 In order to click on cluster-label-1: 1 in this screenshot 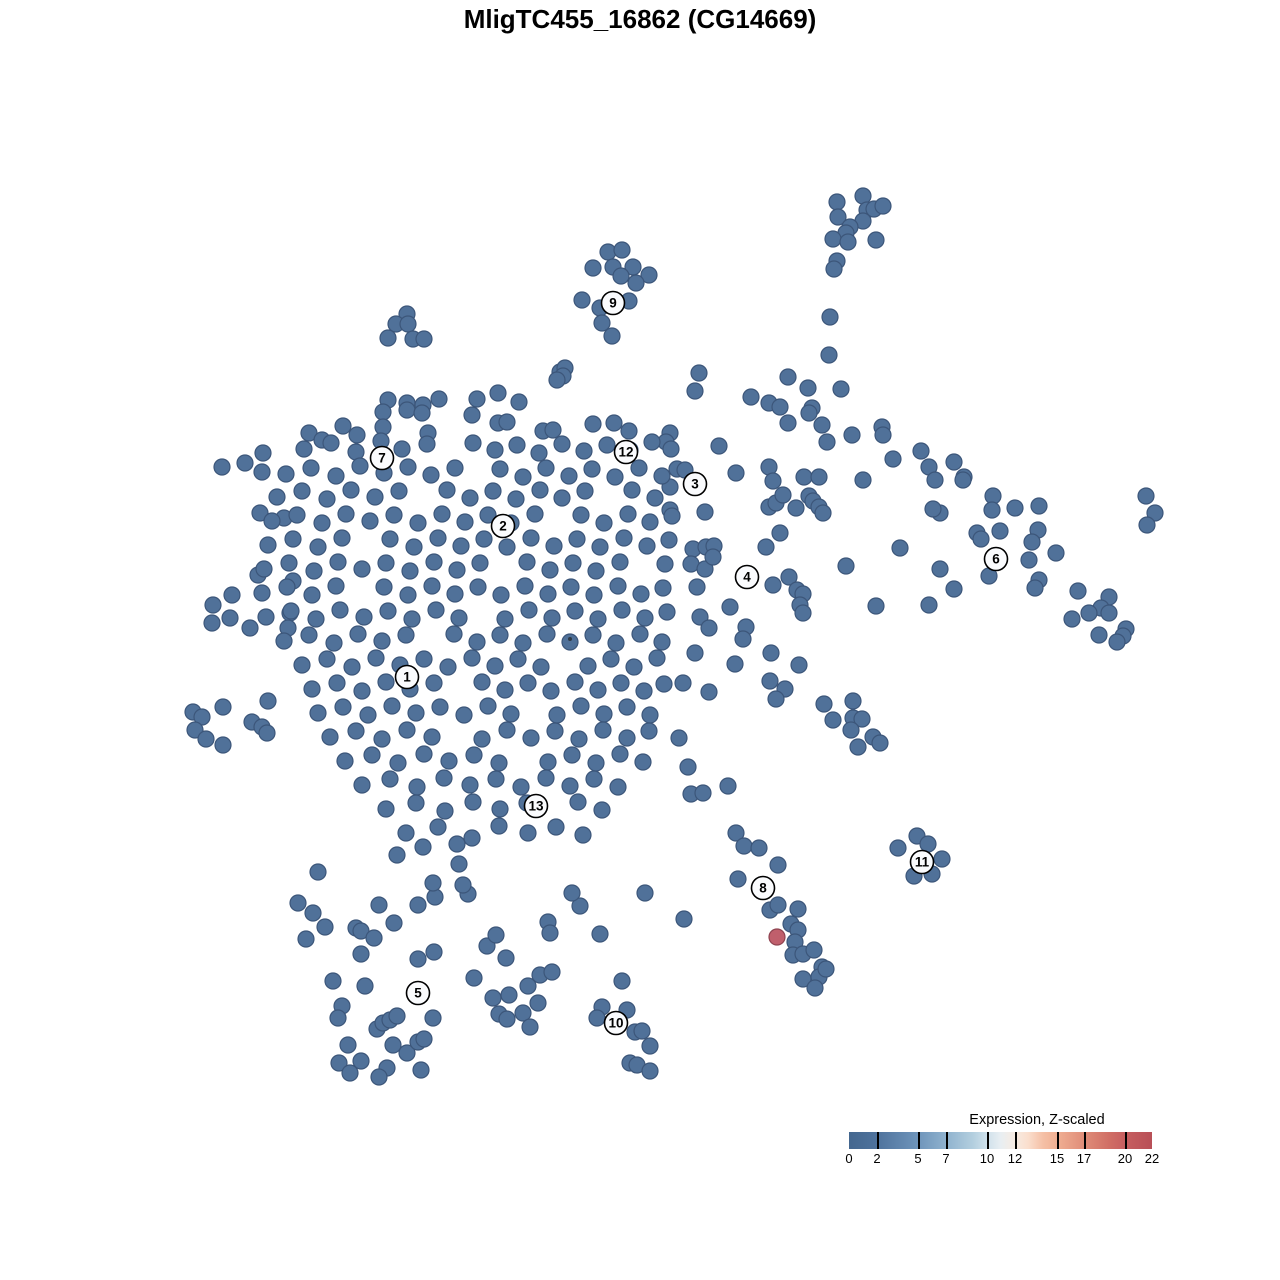, I will do `click(407, 677)`.